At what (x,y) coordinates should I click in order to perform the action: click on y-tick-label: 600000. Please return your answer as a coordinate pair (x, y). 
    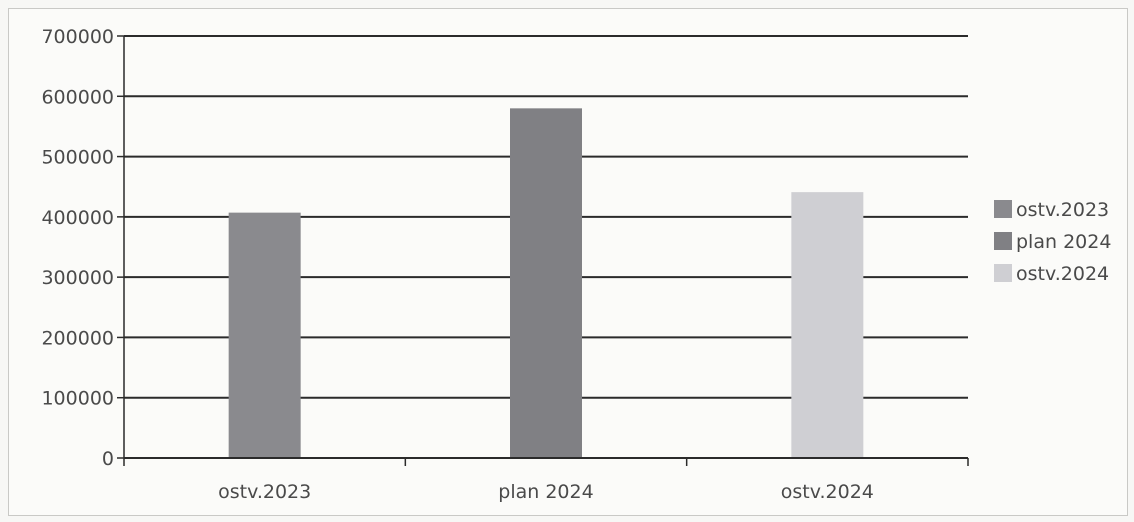
    Looking at the image, I should click on (77, 97).